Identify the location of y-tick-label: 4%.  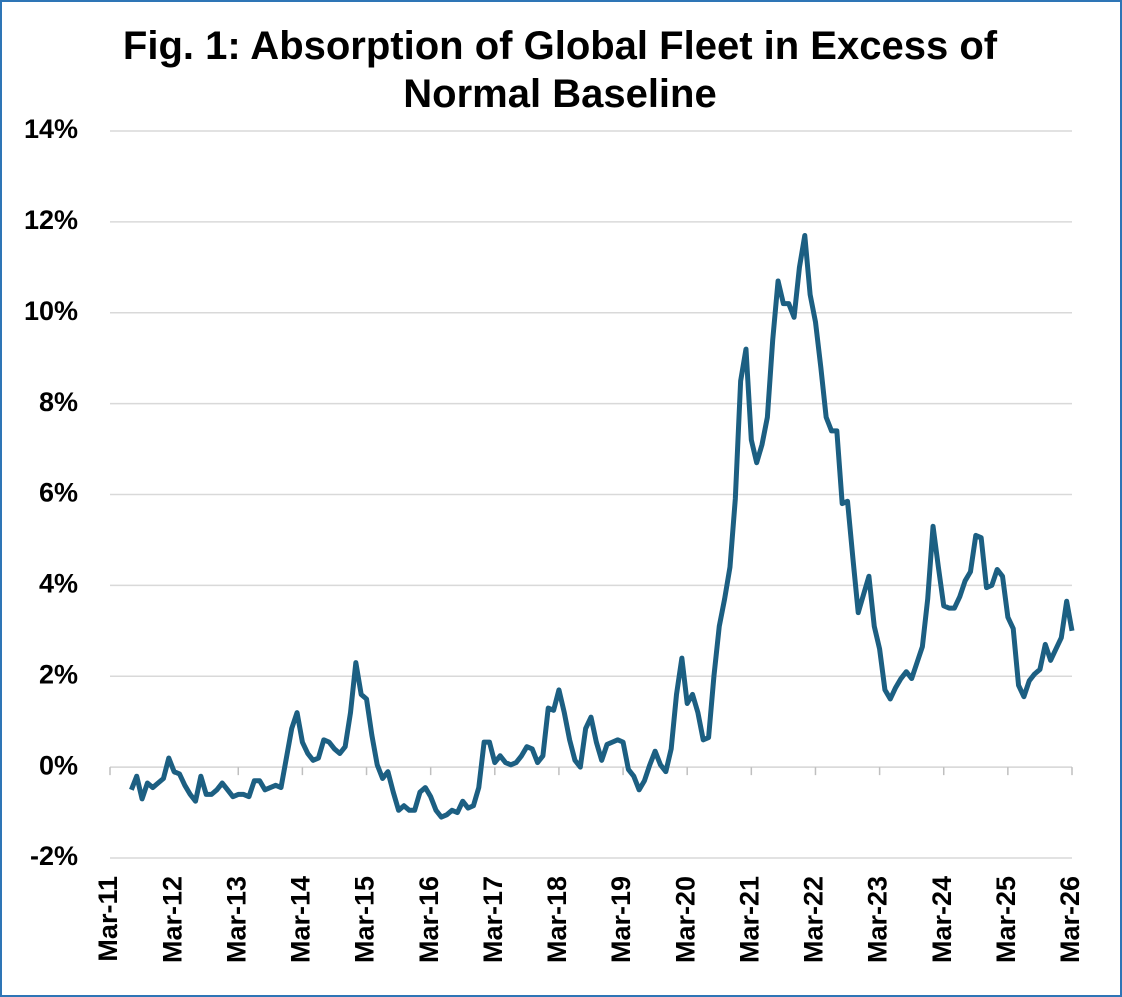
(58, 584).